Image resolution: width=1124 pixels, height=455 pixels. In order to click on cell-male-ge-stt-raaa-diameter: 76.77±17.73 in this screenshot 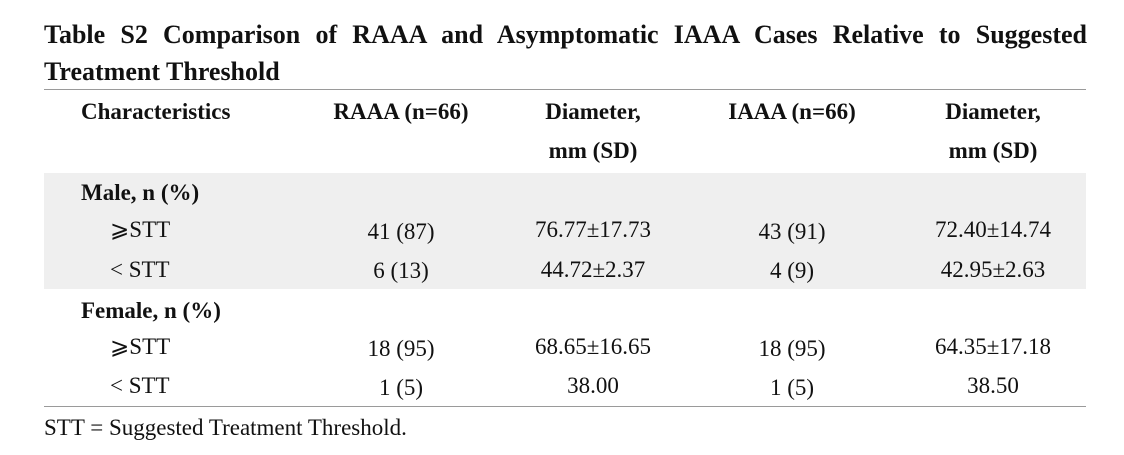, I will do `click(593, 229)`.